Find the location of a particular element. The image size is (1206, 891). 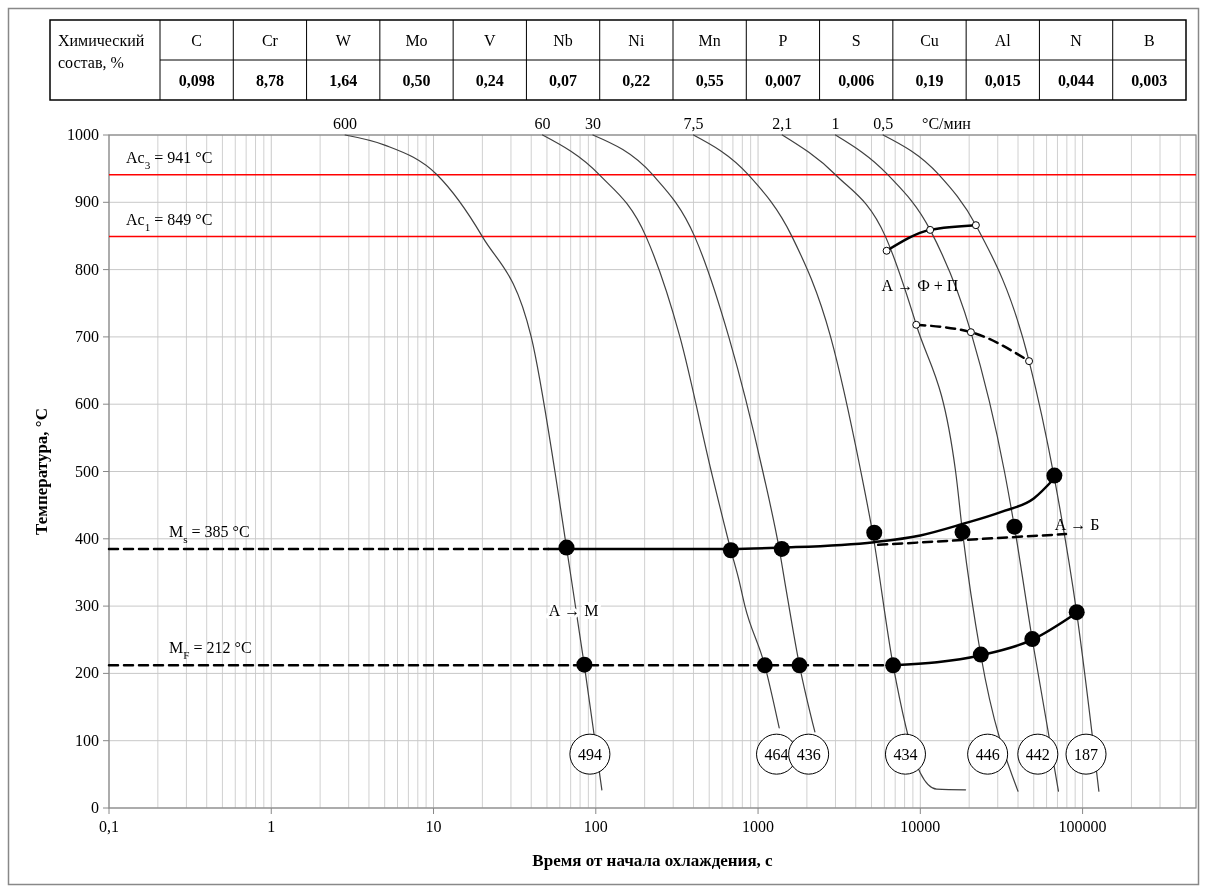

text: 0,015 is located at coordinates (1002, 80).